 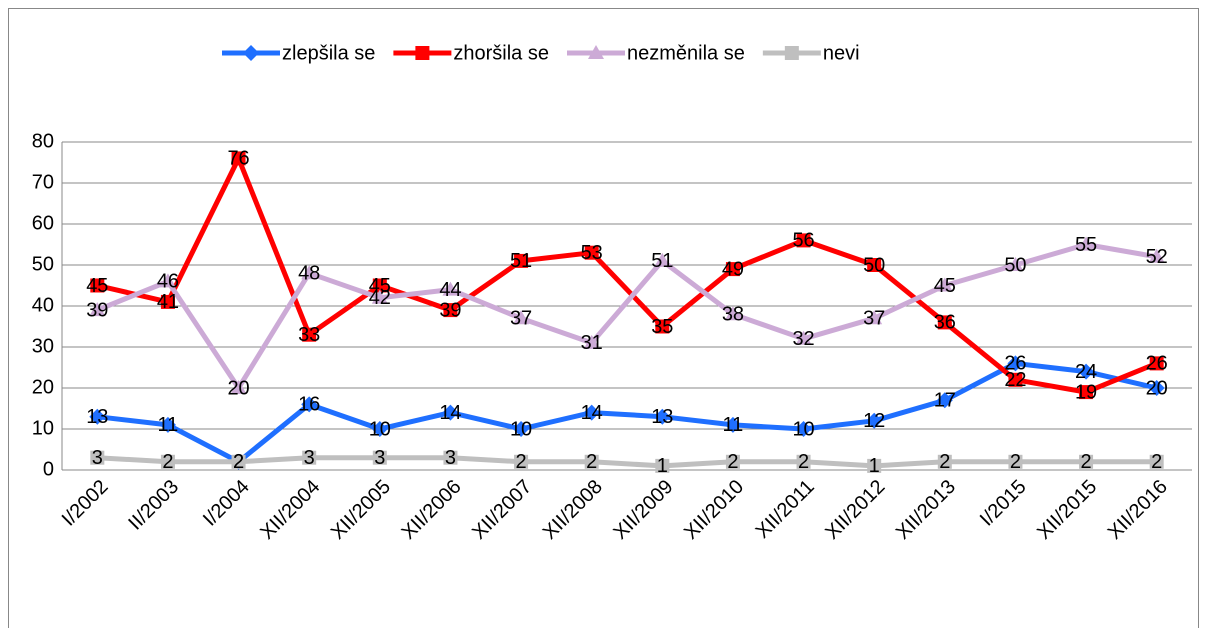 What do you see at coordinates (803, 339) in the screenshot?
I see `data-label: 32` at bounding box center [803, 339].